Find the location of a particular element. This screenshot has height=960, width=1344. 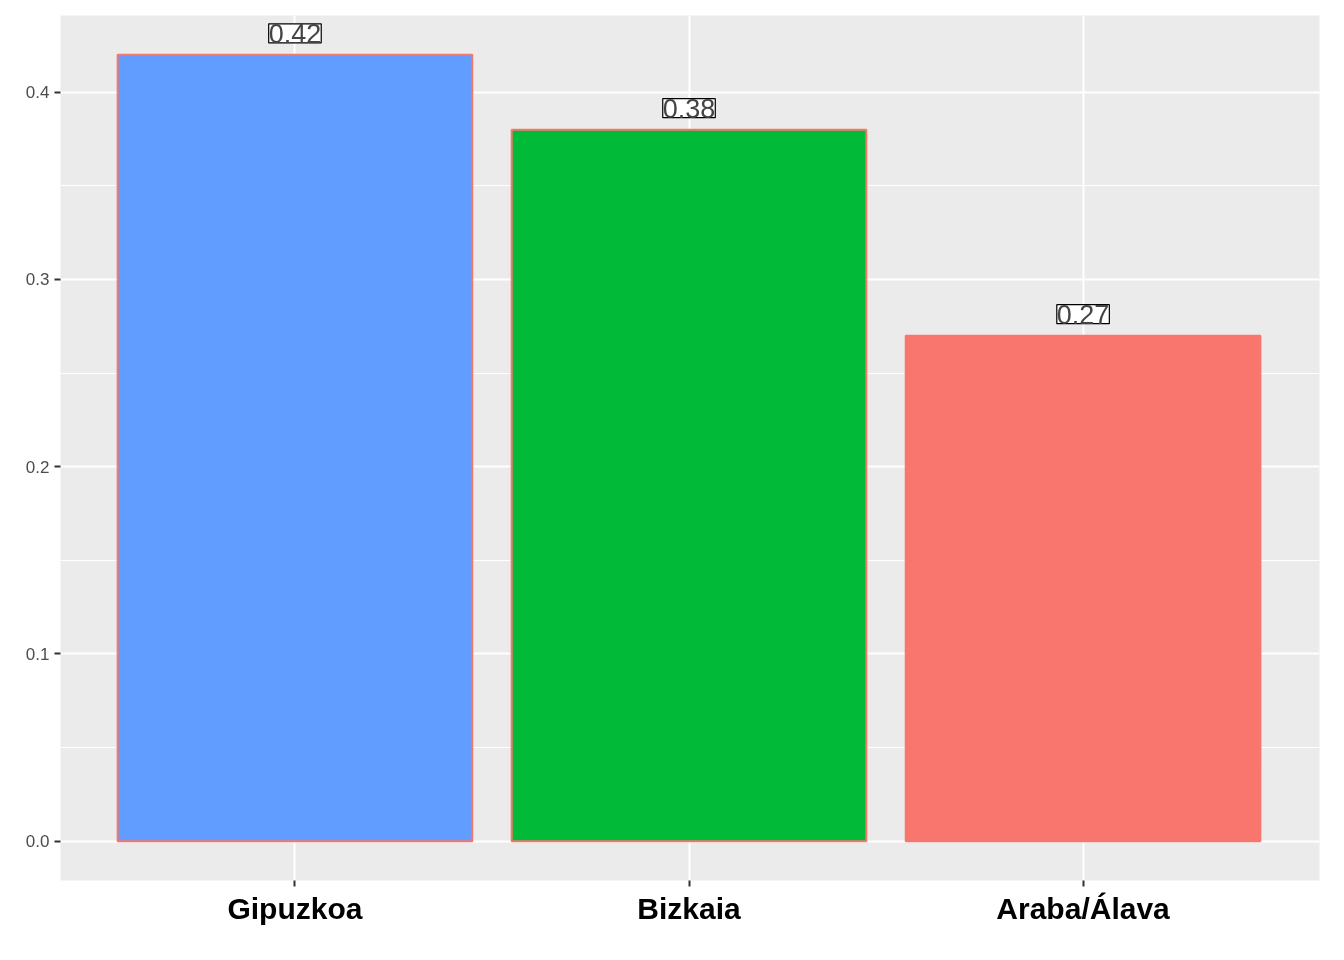

y-tick-label: 0.1 is located at coordinates (37, 654).